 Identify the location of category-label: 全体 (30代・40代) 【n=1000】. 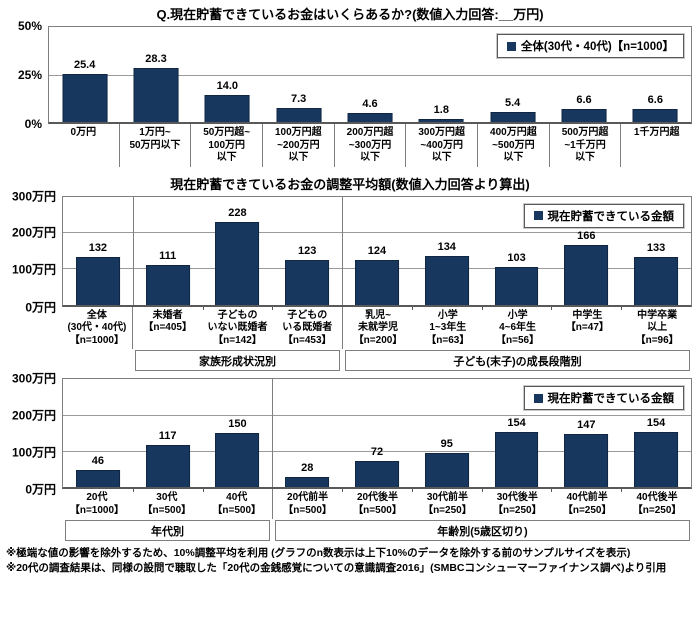
(97, 327).